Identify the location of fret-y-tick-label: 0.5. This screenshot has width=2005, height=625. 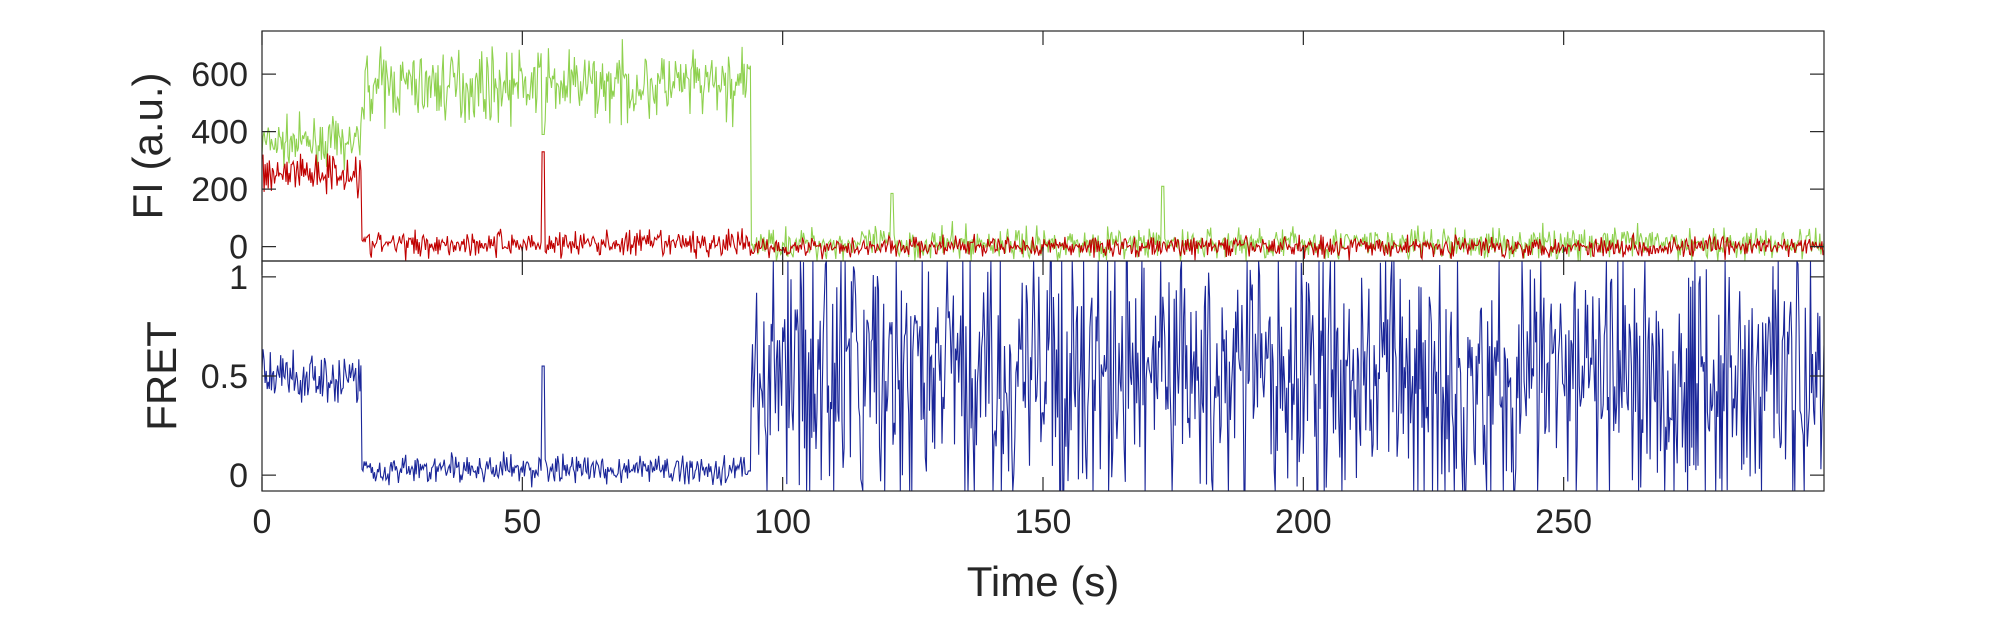
(224, 377).